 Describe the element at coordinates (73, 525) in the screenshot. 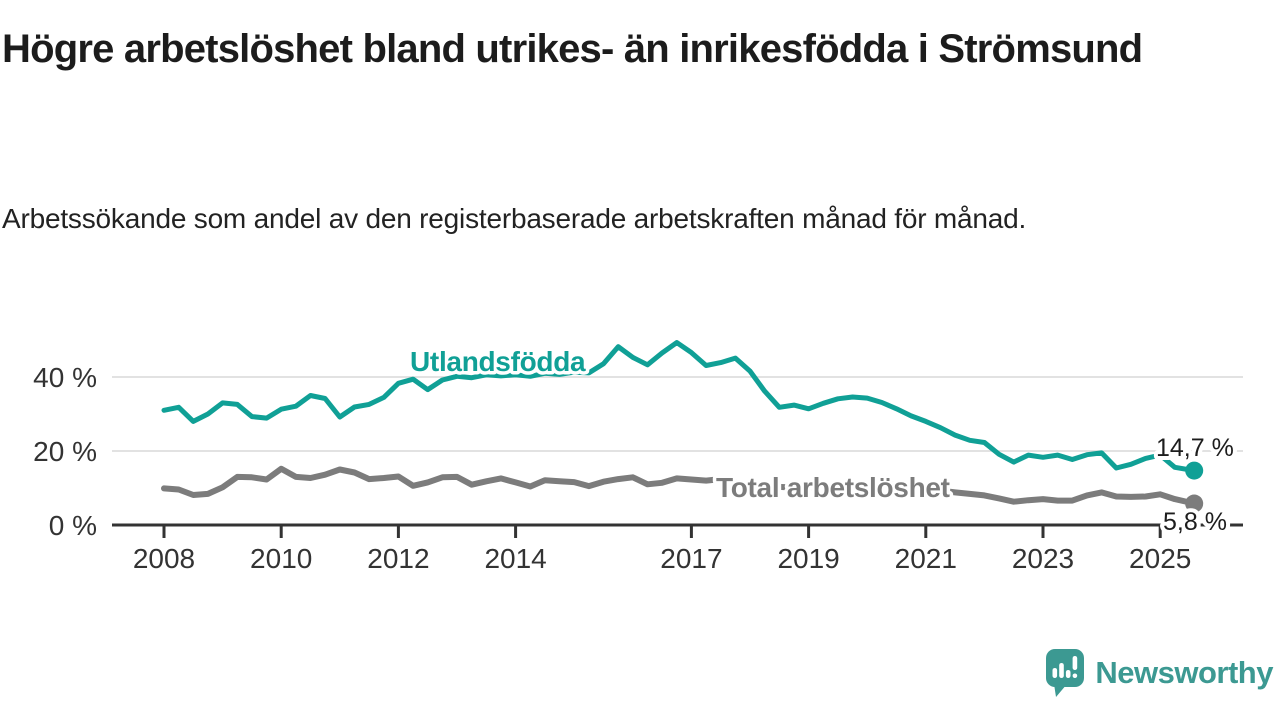

I see `y-tick-label: 0 %` at that location.